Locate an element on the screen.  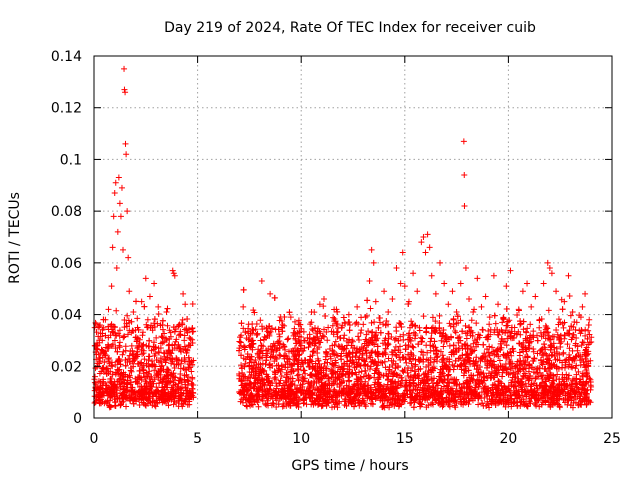
y-axis-label: ROTI / TECUs is located at coordinates (15, 238).